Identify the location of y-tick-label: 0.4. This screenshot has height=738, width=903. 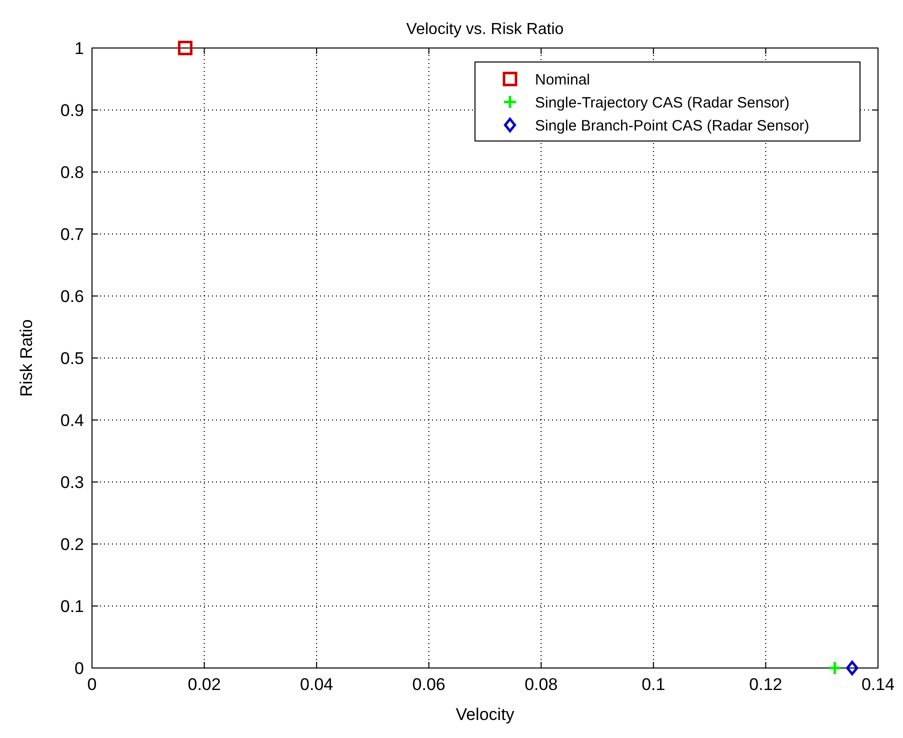
(72, 420).